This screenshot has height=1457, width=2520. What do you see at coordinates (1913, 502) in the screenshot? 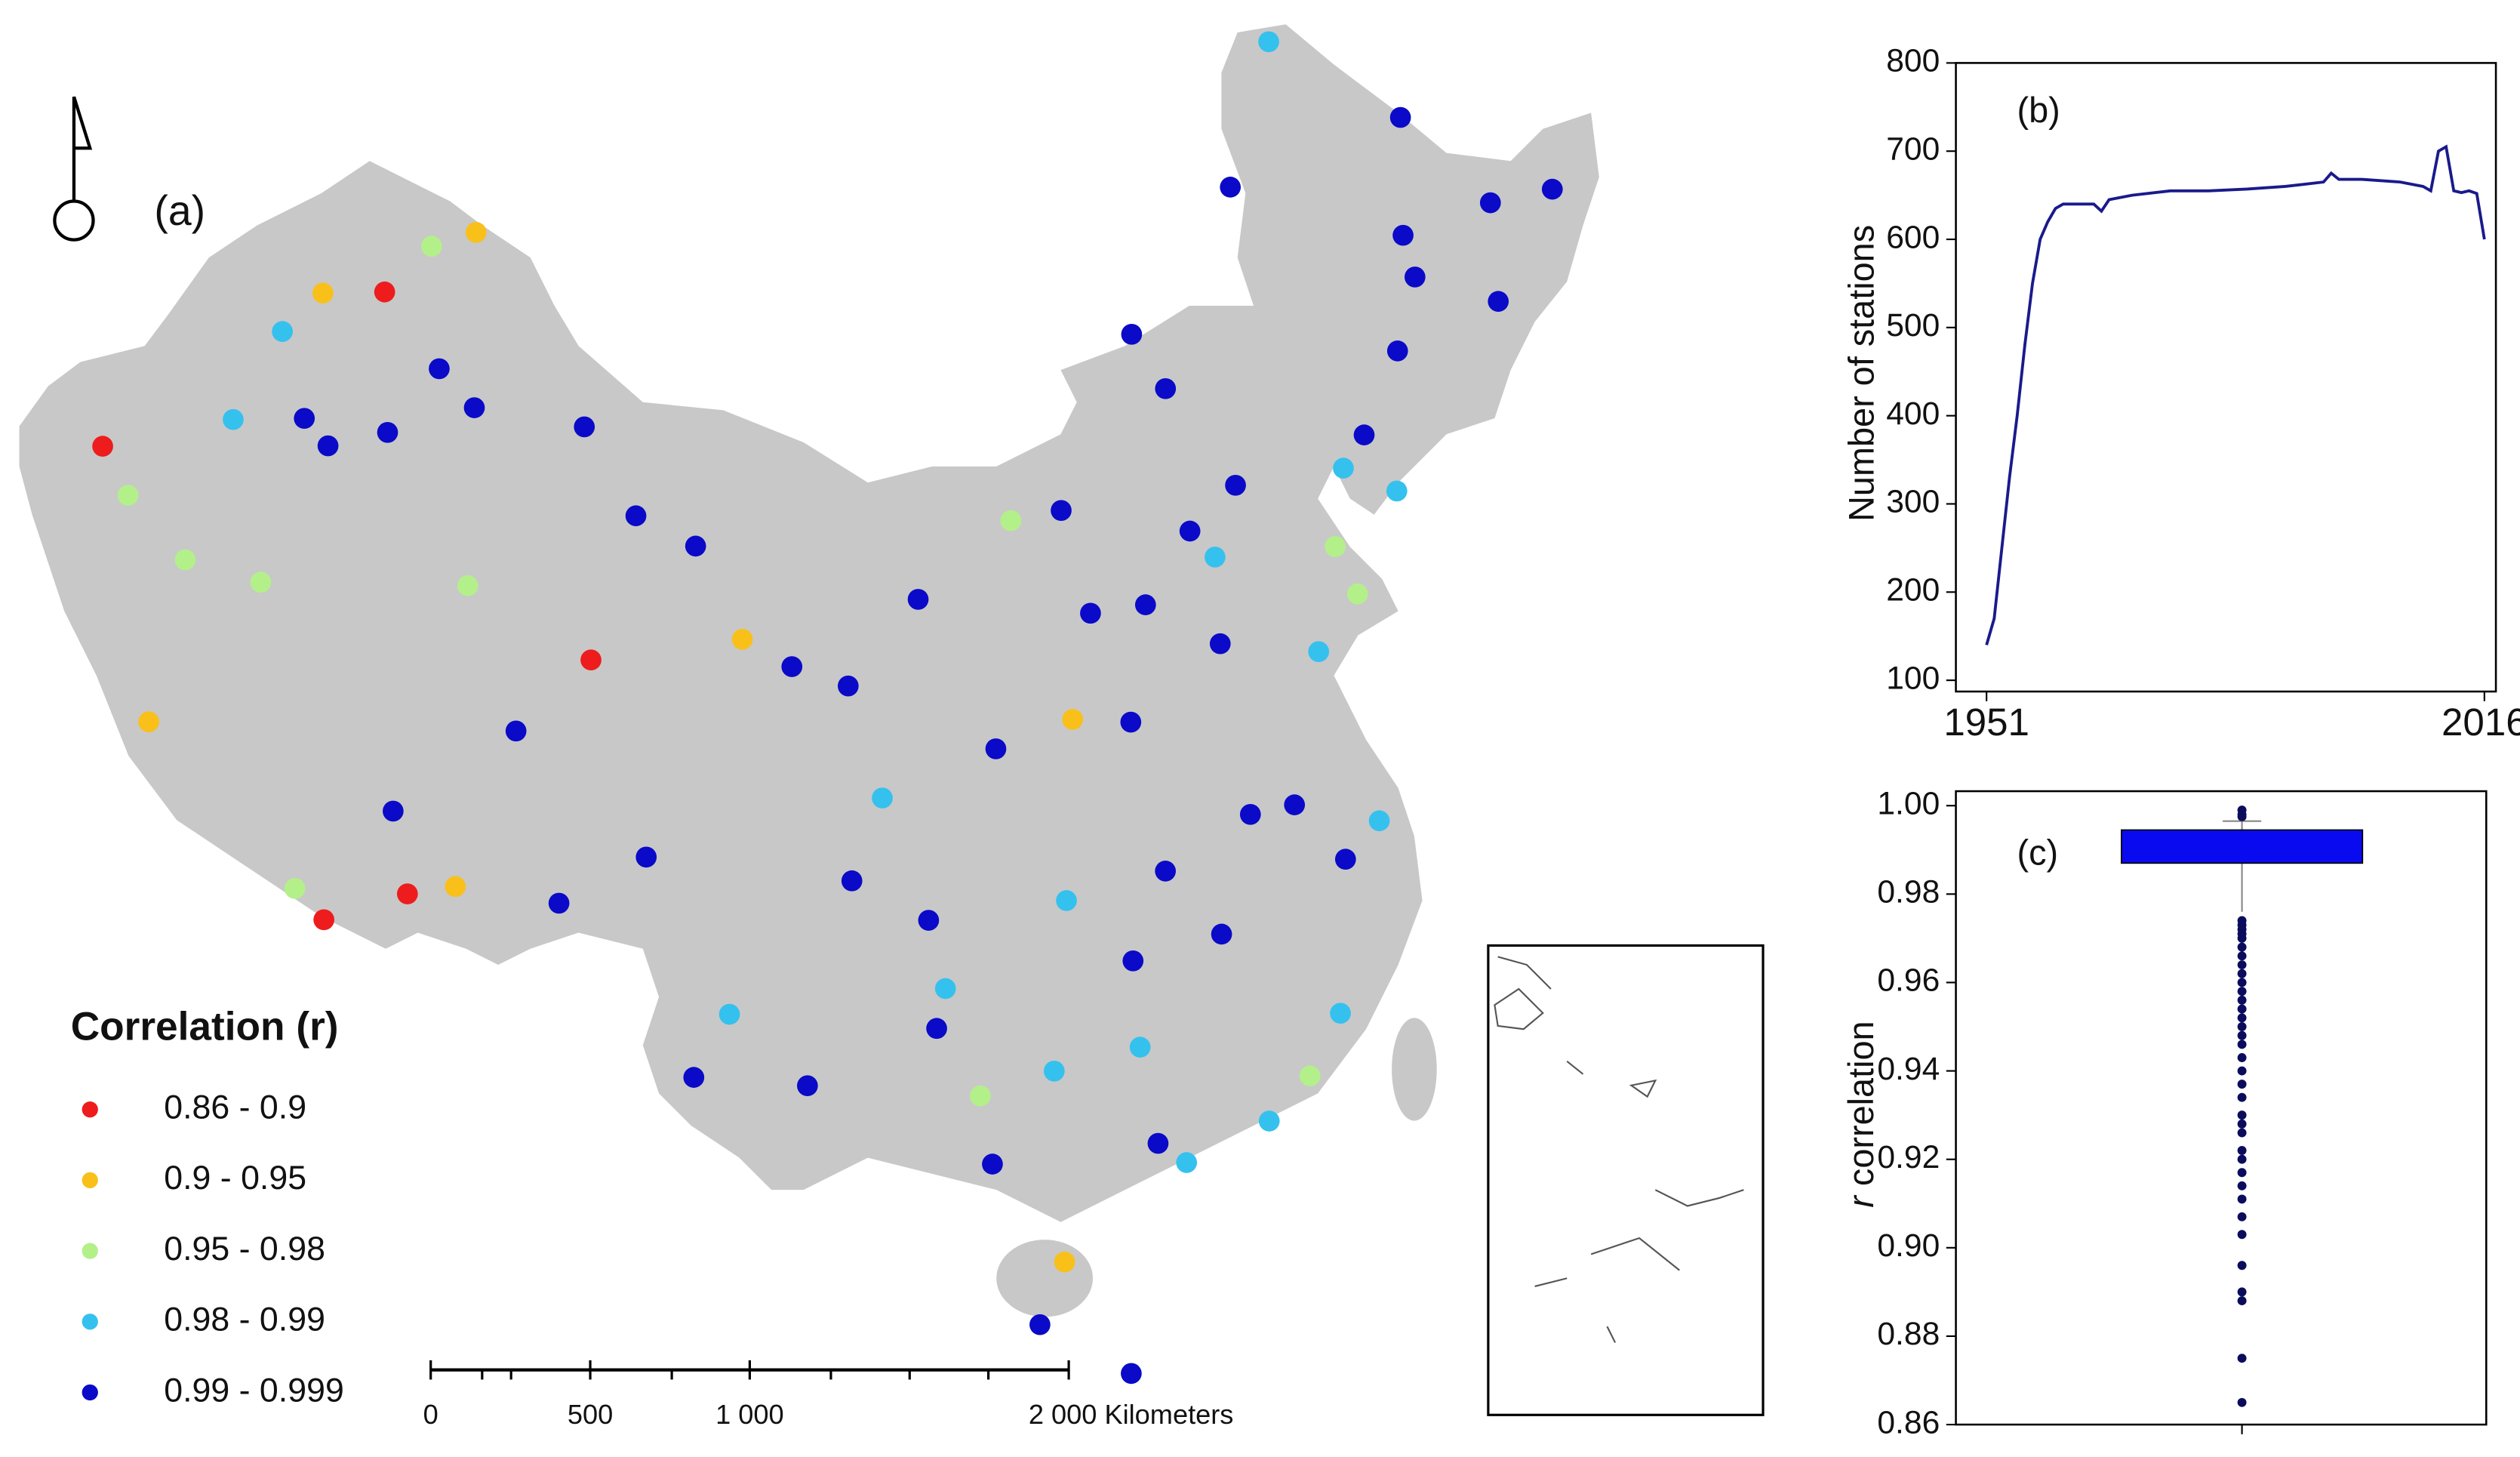
I see `y-tick-label: 300` at bounding box center [1913, 502].